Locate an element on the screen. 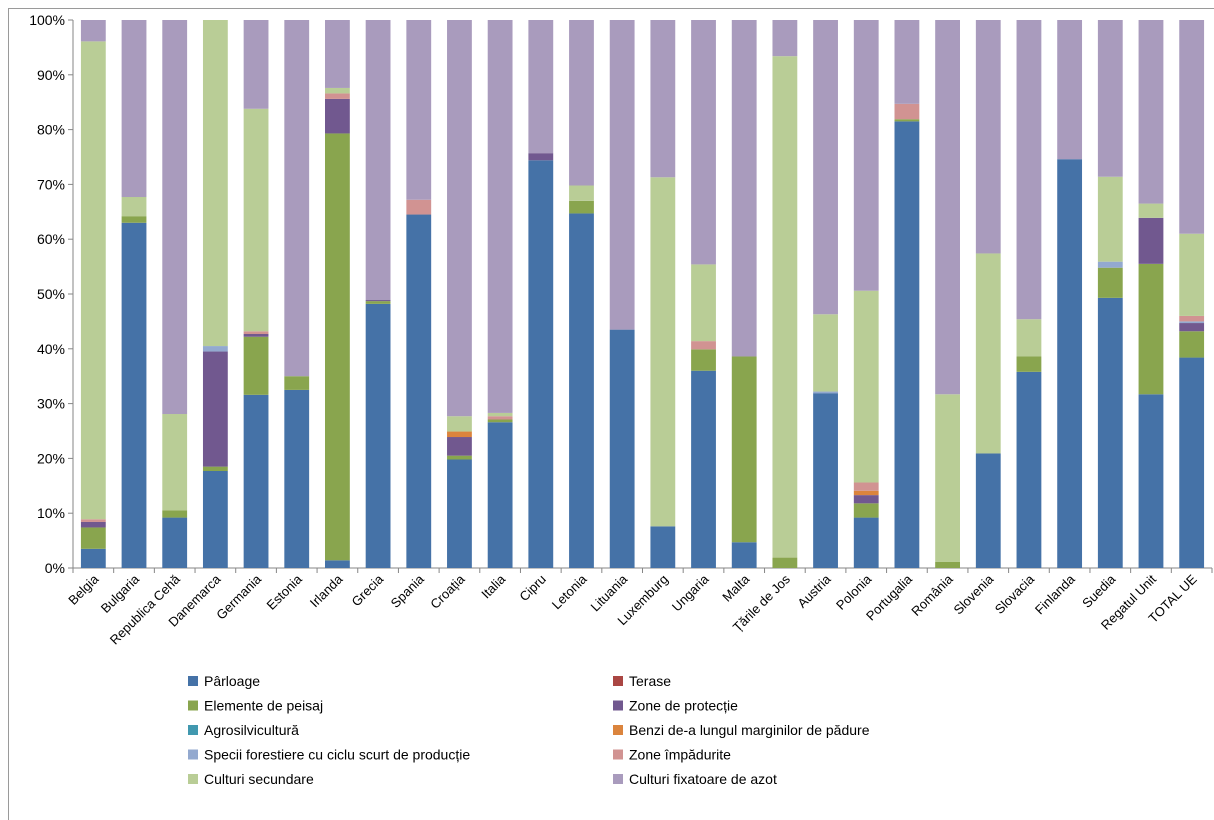 The height and width of the screenshot is (820, 1214). legend-item: Culturi fixatoare de azot is located at coordinates (695, 779).